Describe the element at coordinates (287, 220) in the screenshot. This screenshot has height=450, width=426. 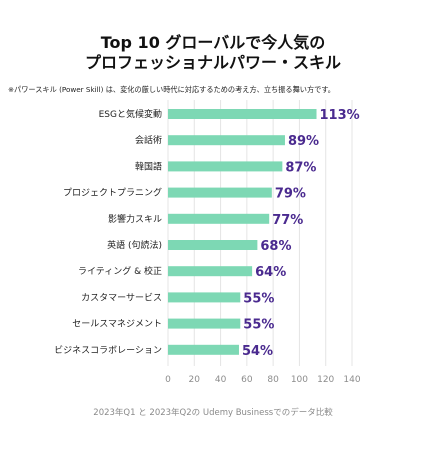
I see `value-label: 77%` at that location.